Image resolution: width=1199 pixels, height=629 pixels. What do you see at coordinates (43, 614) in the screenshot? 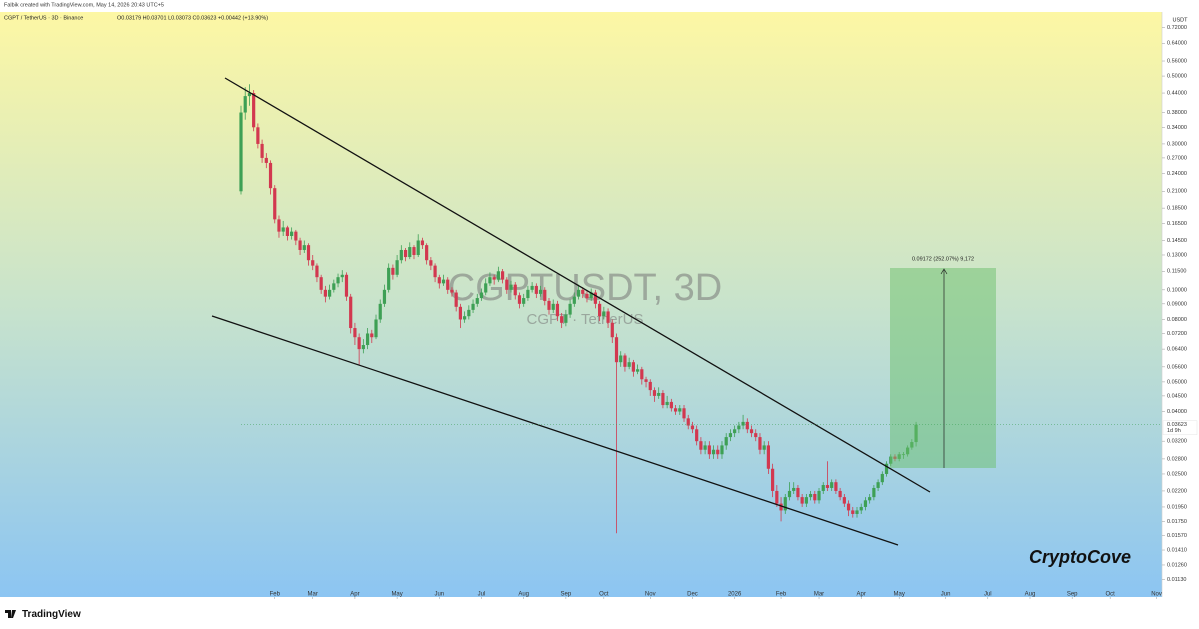
I see `tv-logo: TradingView` at bounding box center [43, 614].